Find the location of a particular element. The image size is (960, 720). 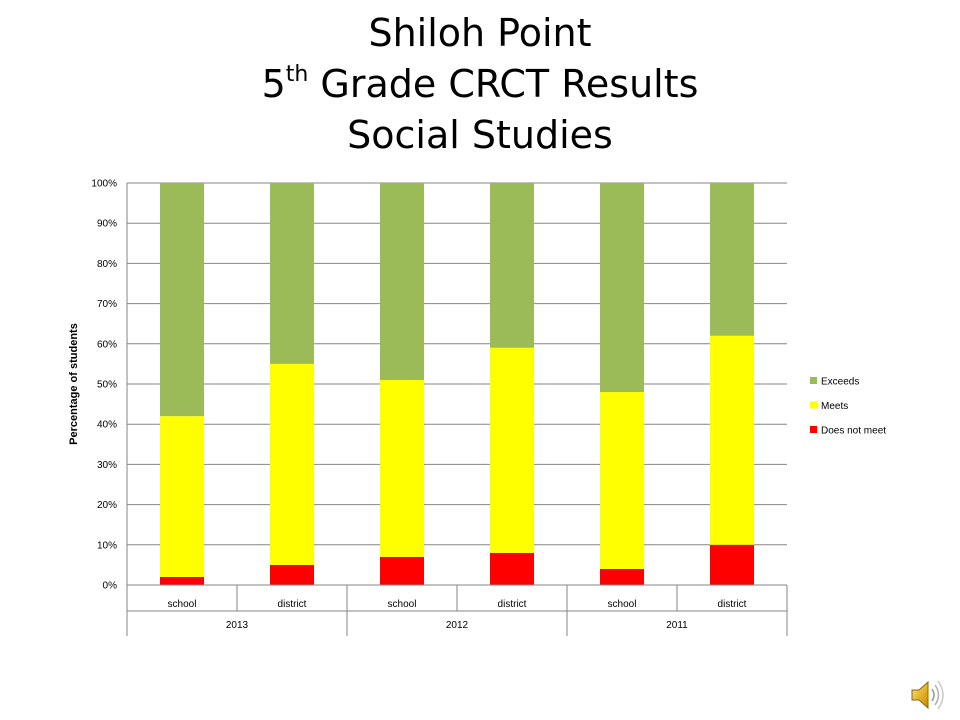

y-tick-label: 80% is located at coordinates (107, 264).